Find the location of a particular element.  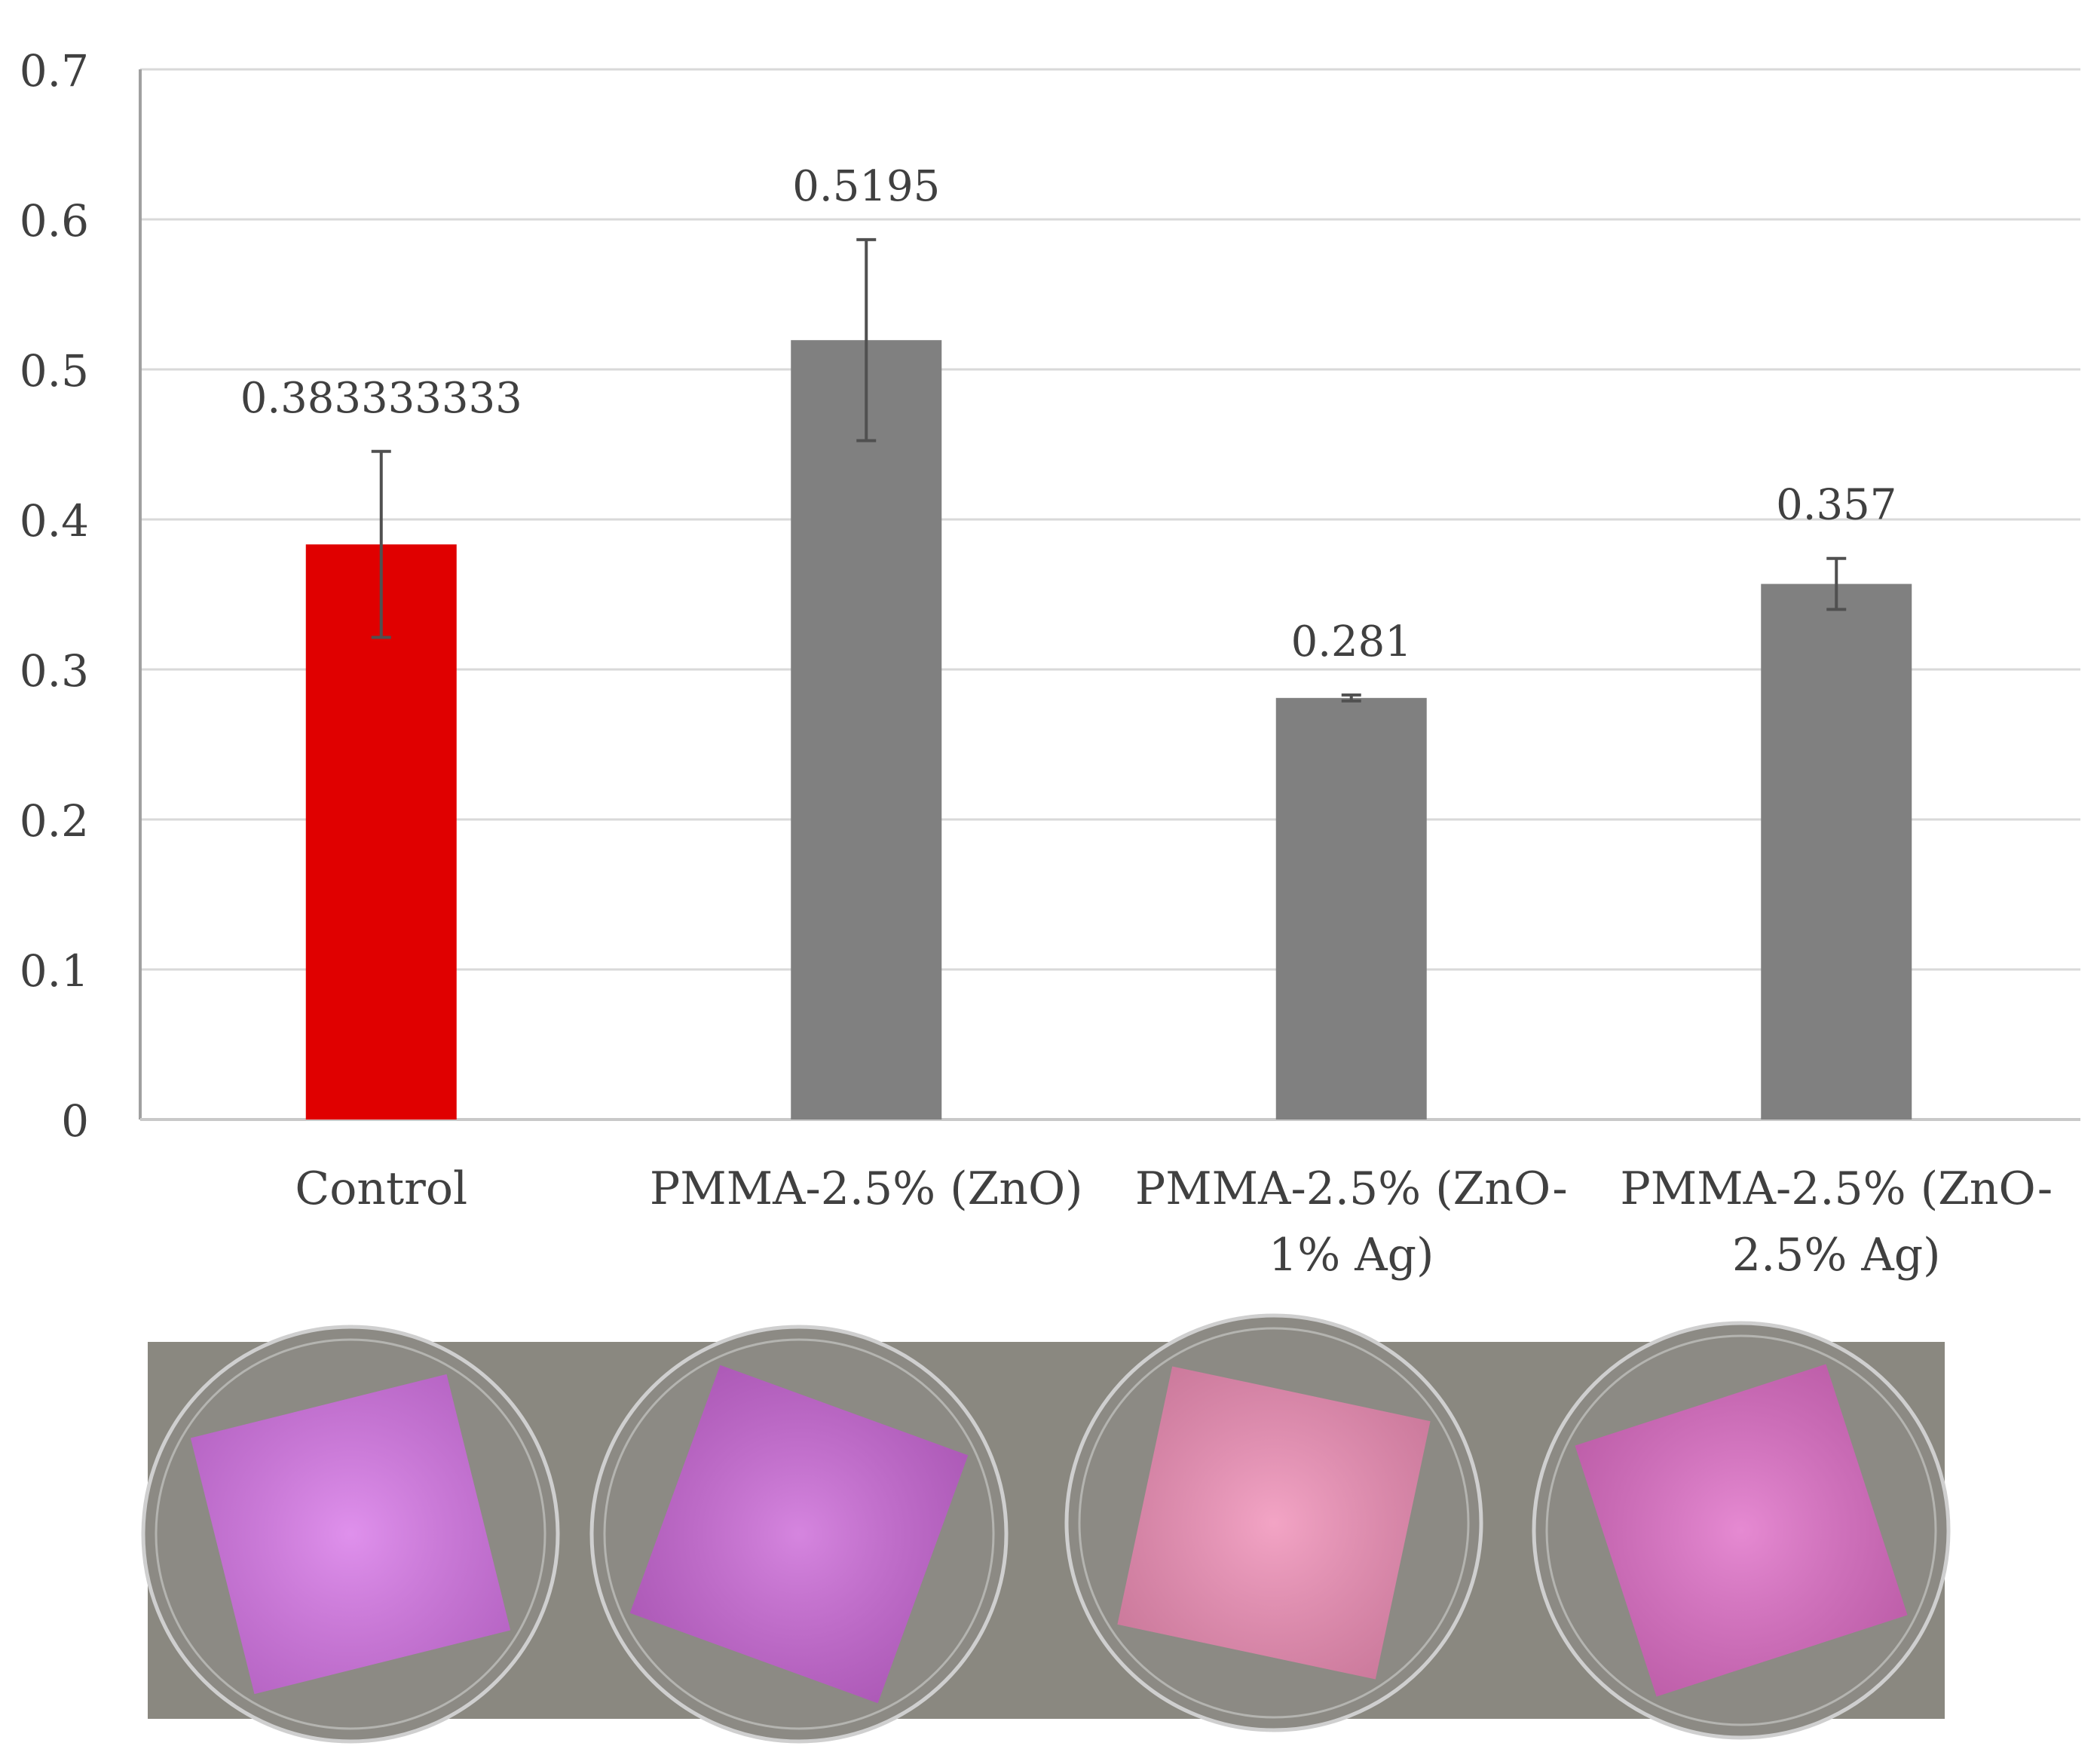

y-axis-ticks: 0 0.1 0.2 0.3 0.4 0.5 0.6 0.7 is located at coordinates (54, 596).